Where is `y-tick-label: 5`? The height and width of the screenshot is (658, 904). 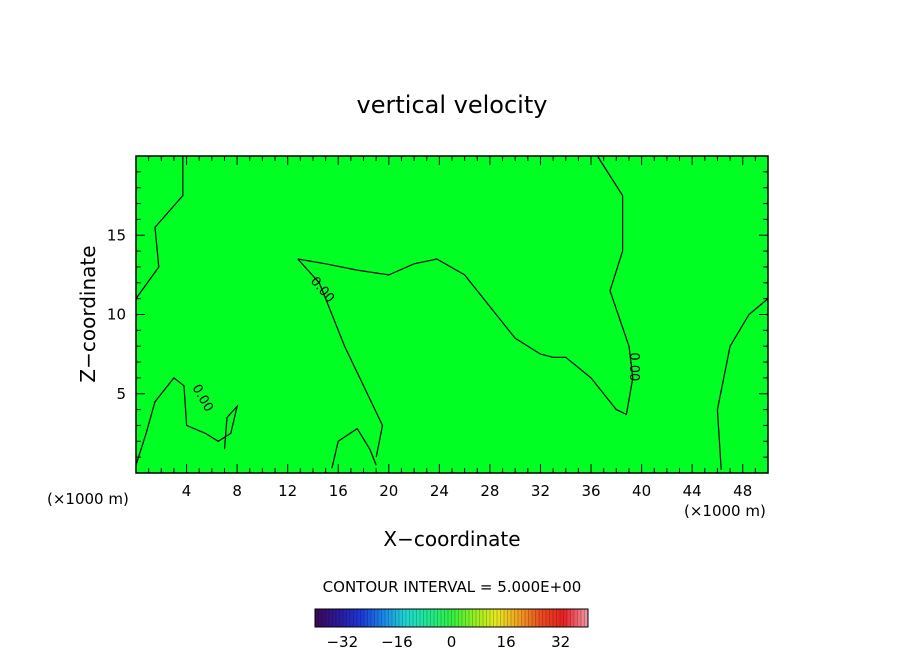 y-tick-label: 5 is located at coordinates (121, 394).